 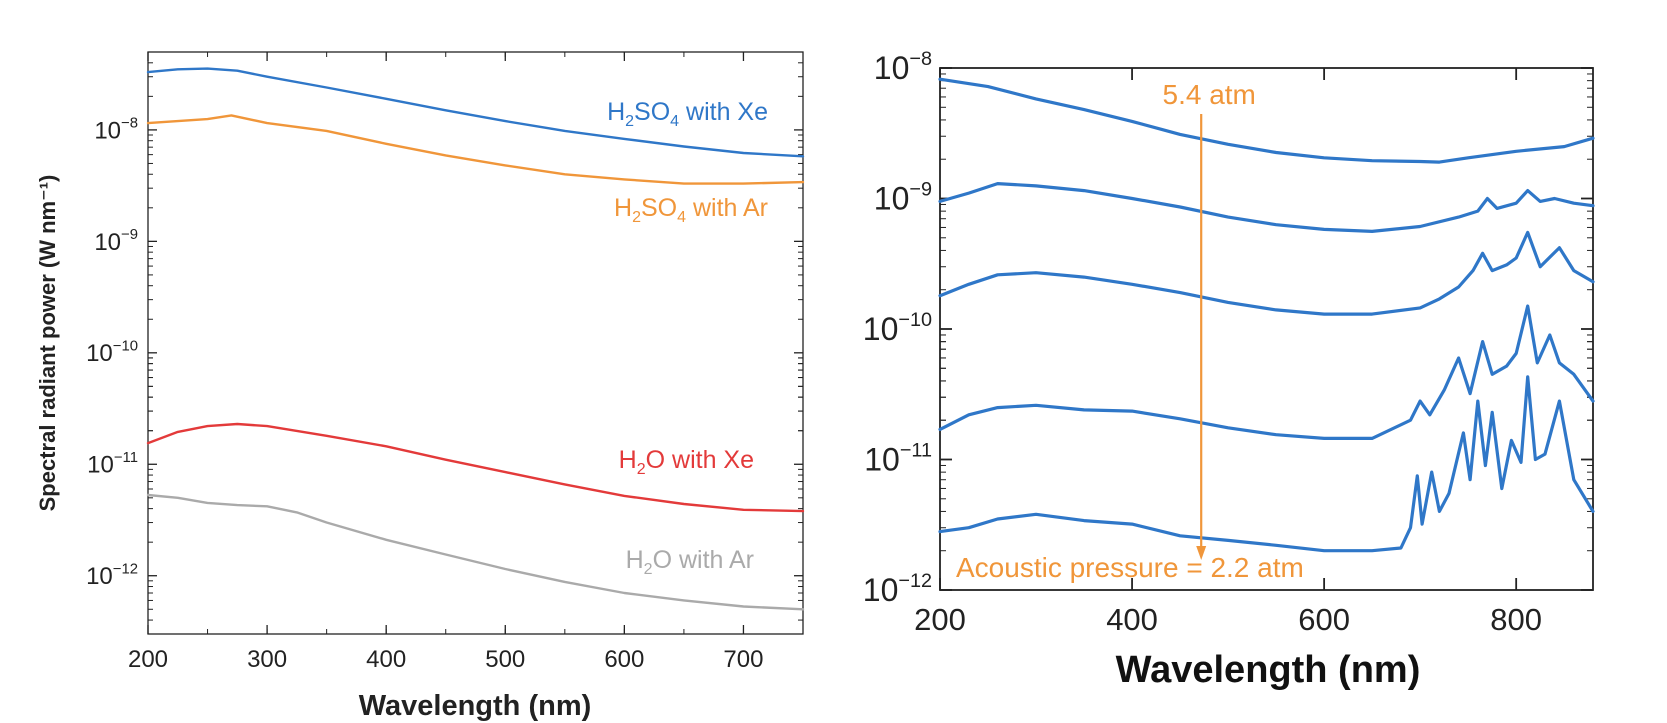 I want to click on series-label-text: with Xe, so click(x=723, y=112).